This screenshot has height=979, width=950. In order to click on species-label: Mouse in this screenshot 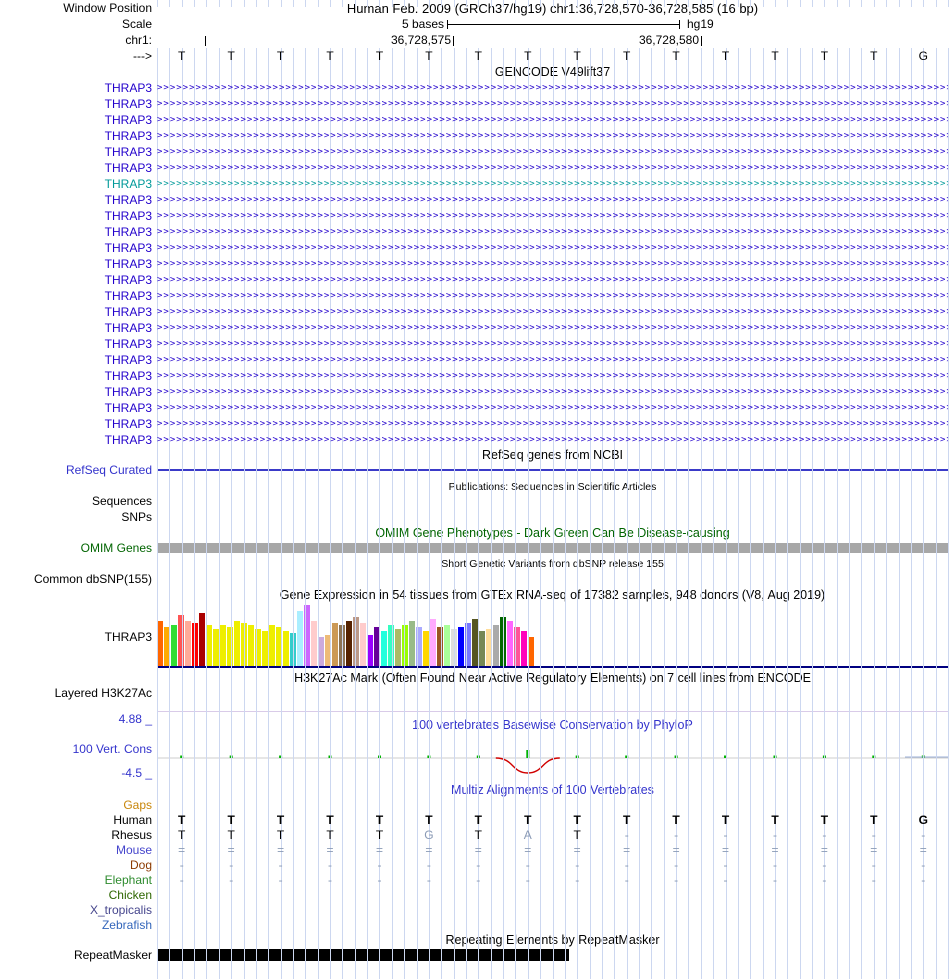, I will do `click(133, 850)`.